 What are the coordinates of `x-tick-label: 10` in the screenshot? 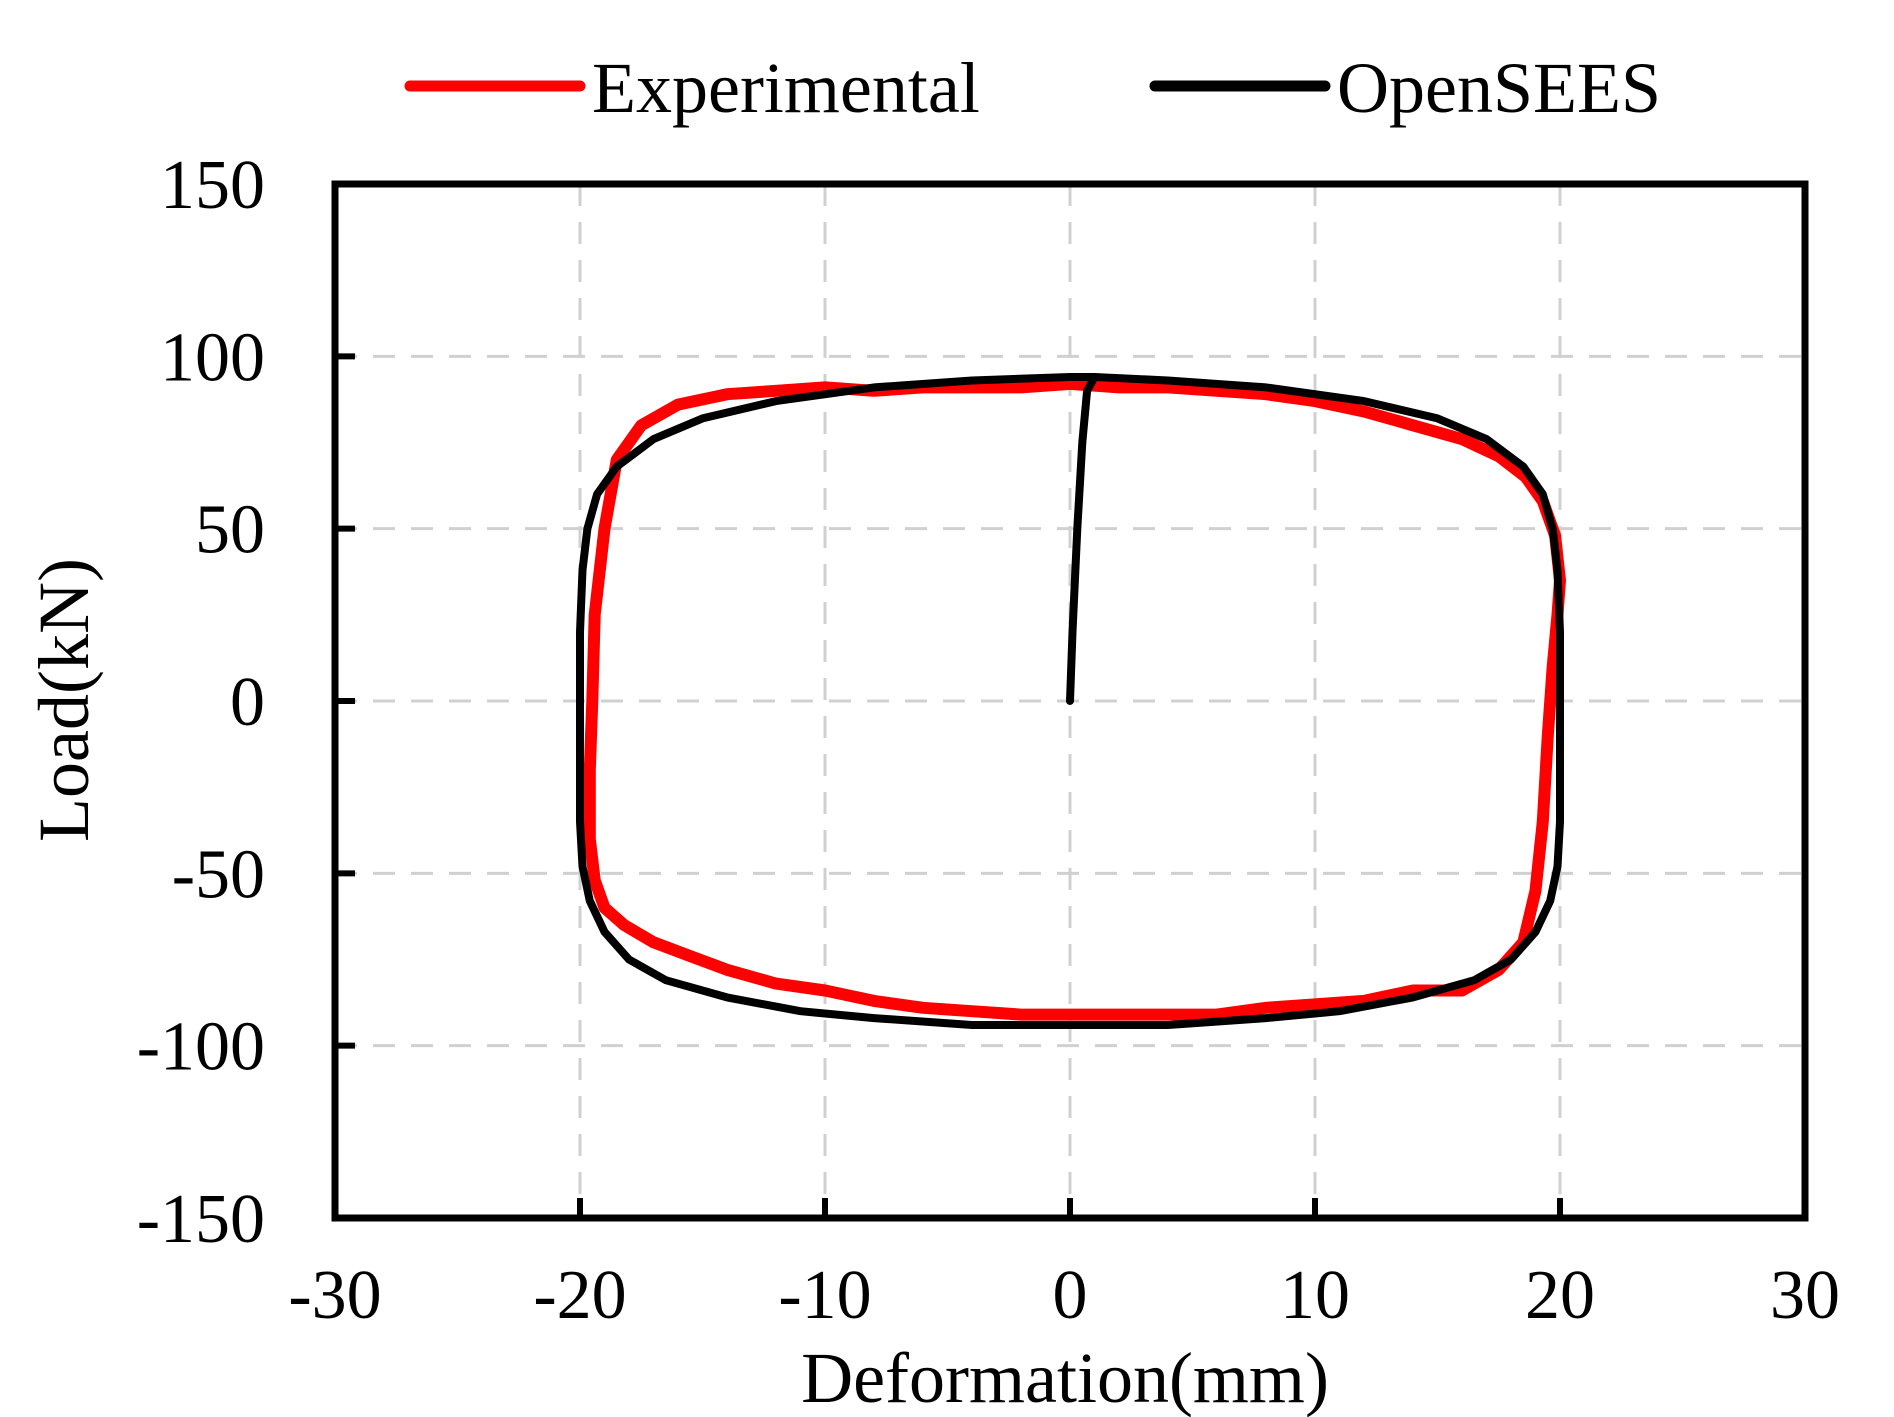 It's located at (1315, 1295).